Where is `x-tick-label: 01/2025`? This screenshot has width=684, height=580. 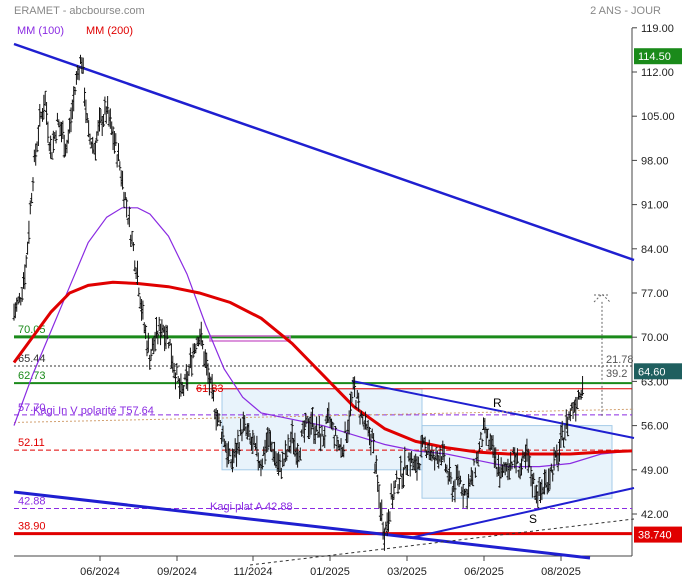 x-tick-label: 01/2025 is located at coordinates (330, 572).